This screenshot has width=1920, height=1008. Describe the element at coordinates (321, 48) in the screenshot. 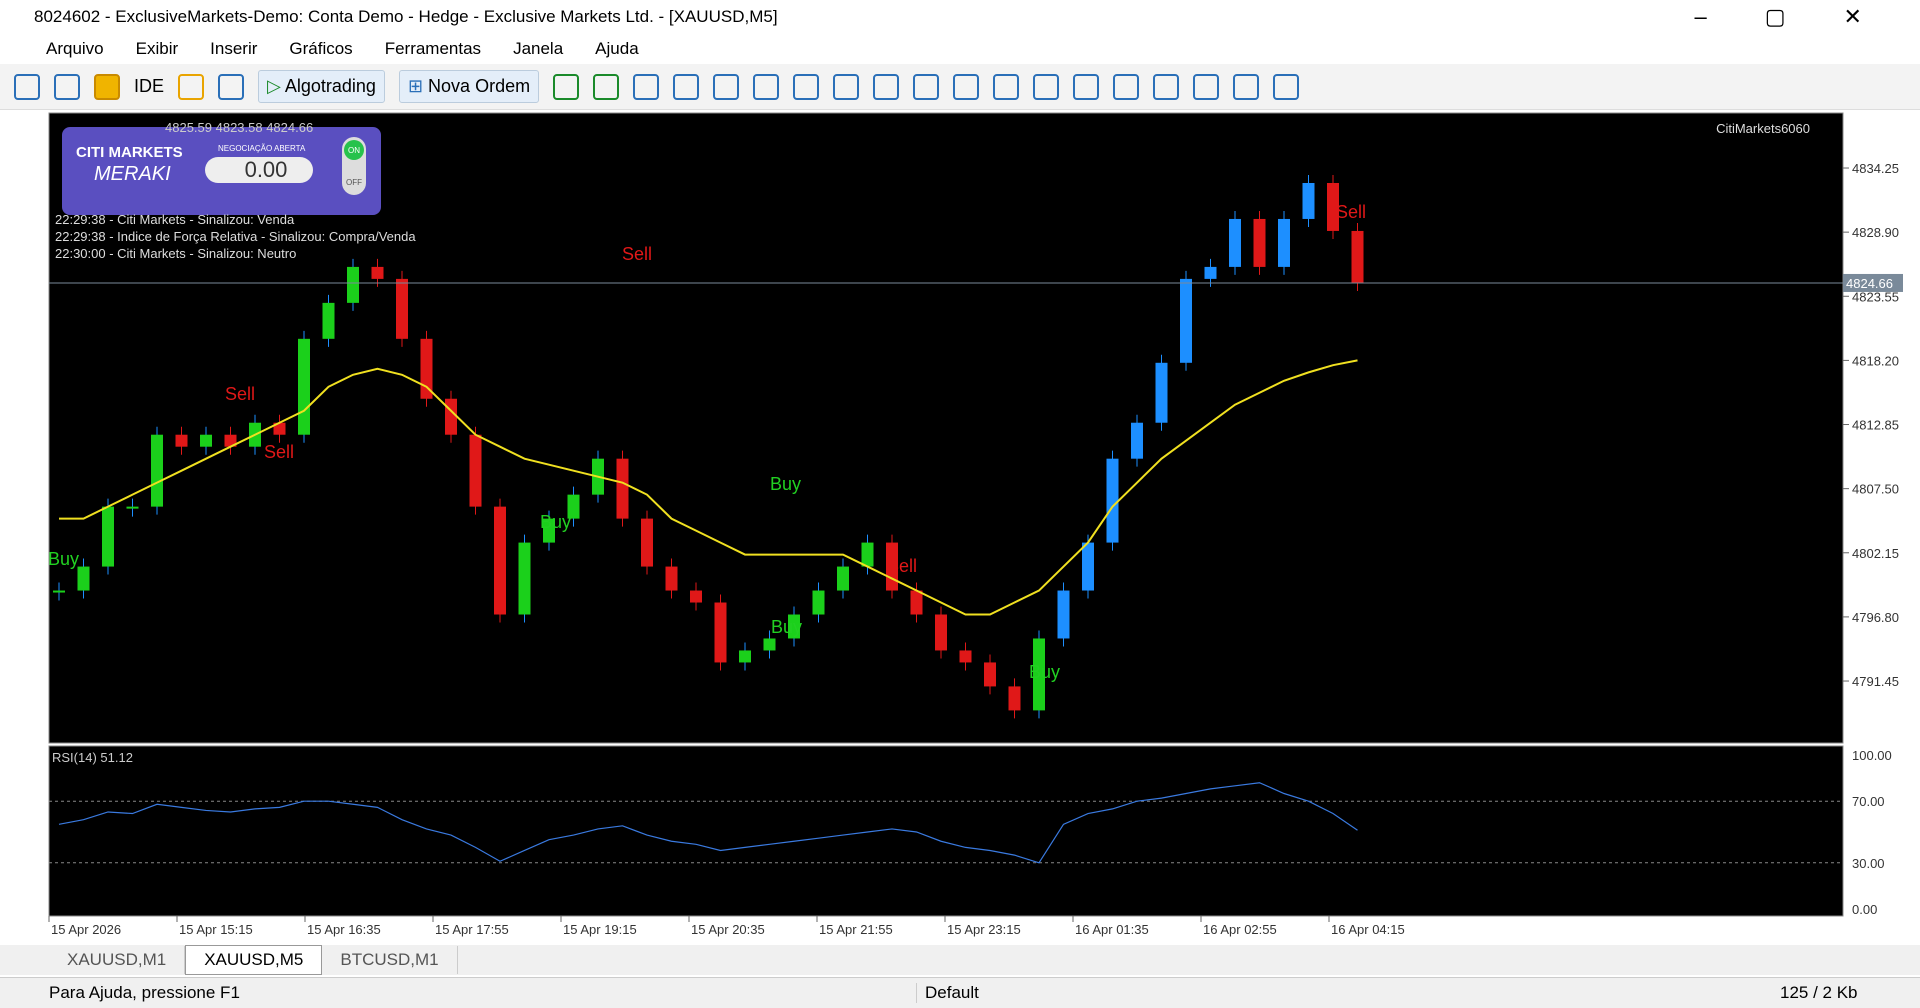

I see `menu-item: Gráficos` at that location.